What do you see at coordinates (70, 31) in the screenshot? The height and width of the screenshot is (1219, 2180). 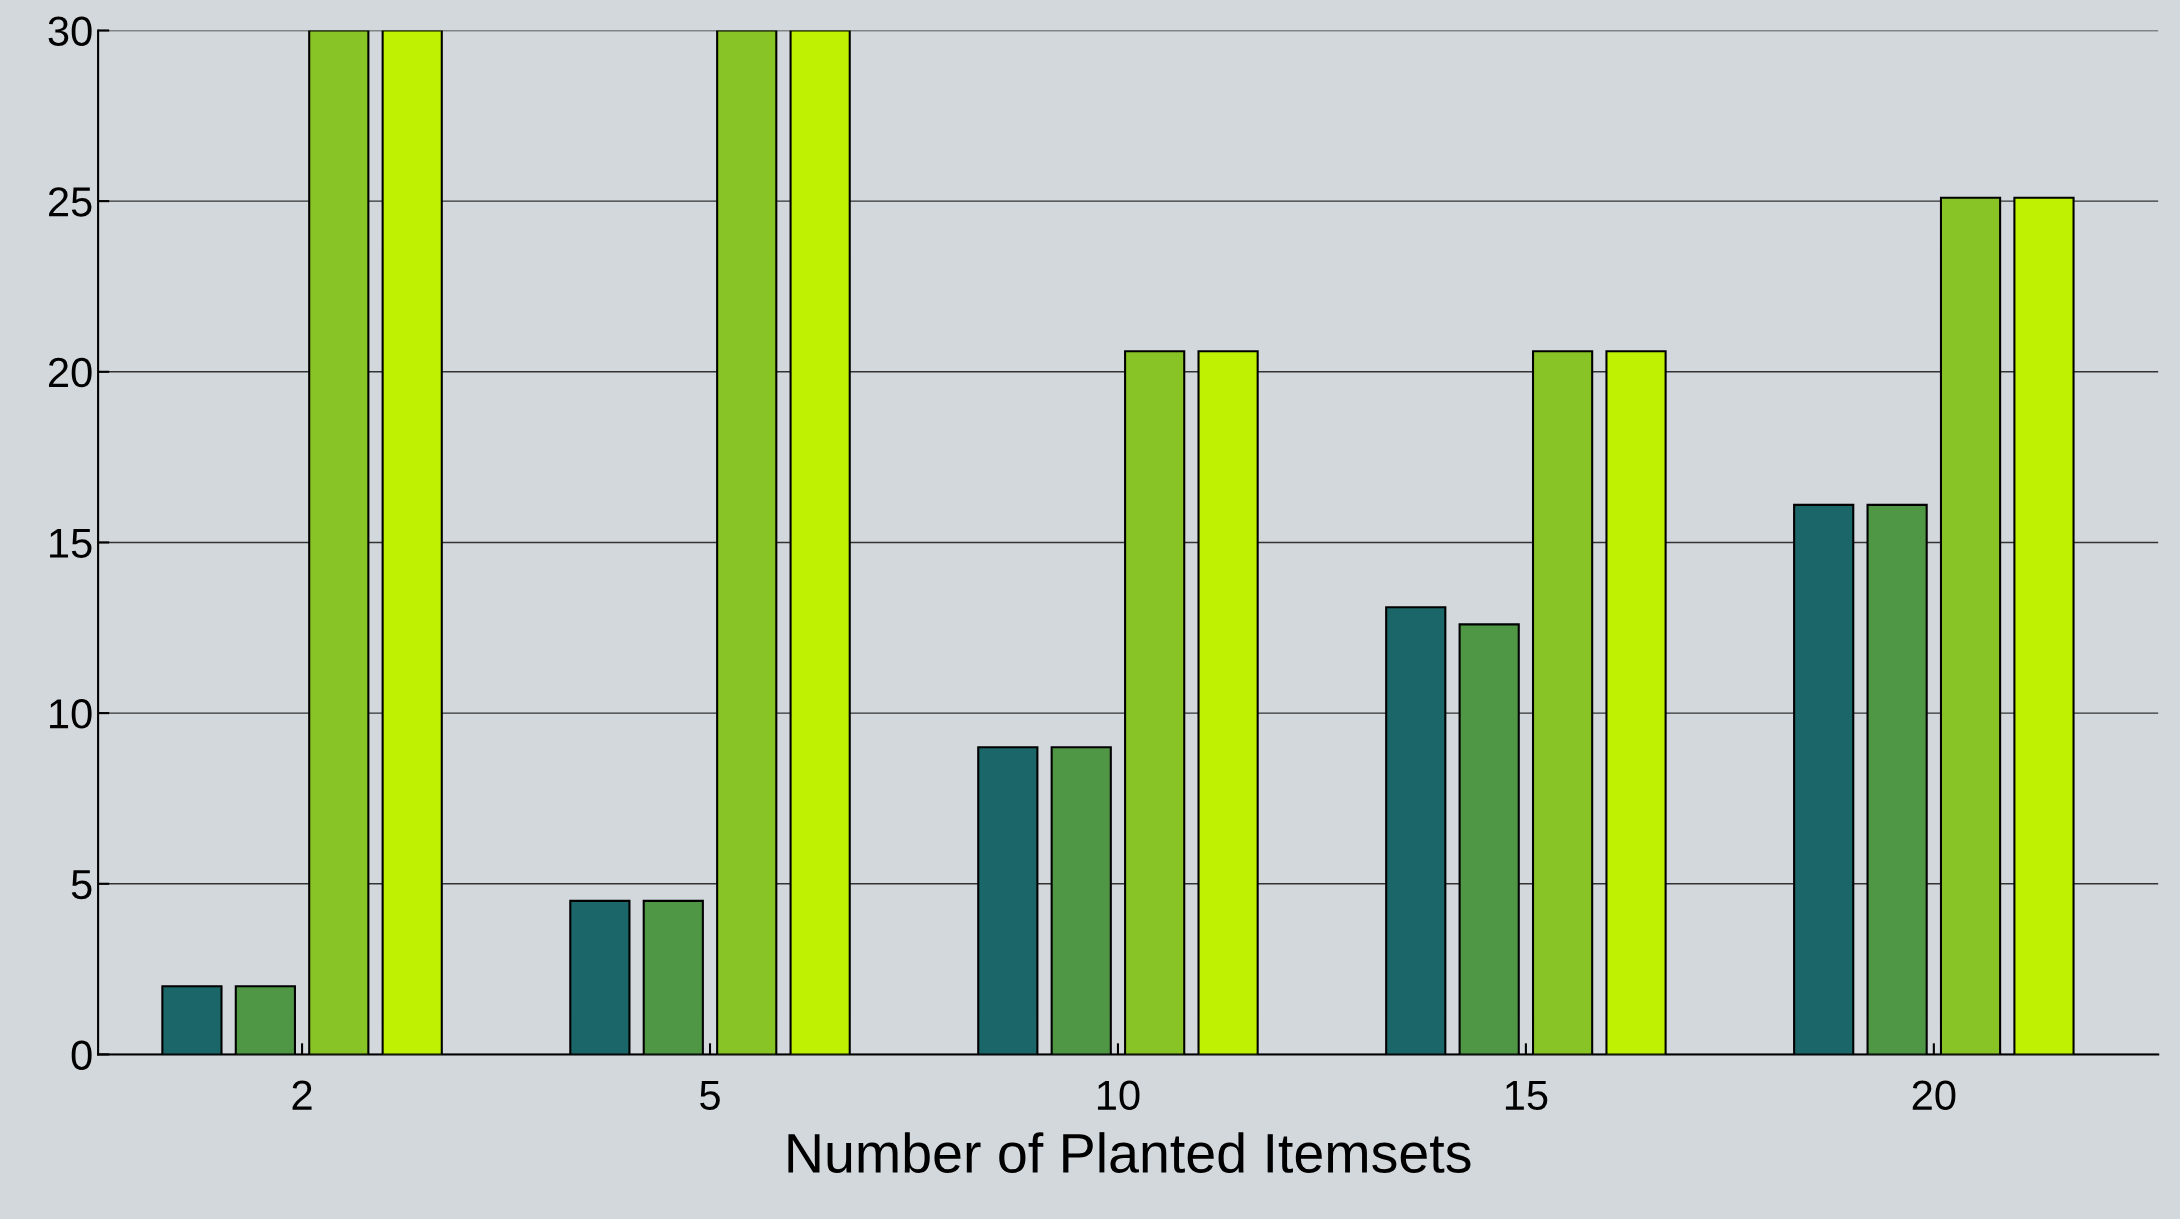 I see `y-tick-label: 30` at bounding box center [70, 31].